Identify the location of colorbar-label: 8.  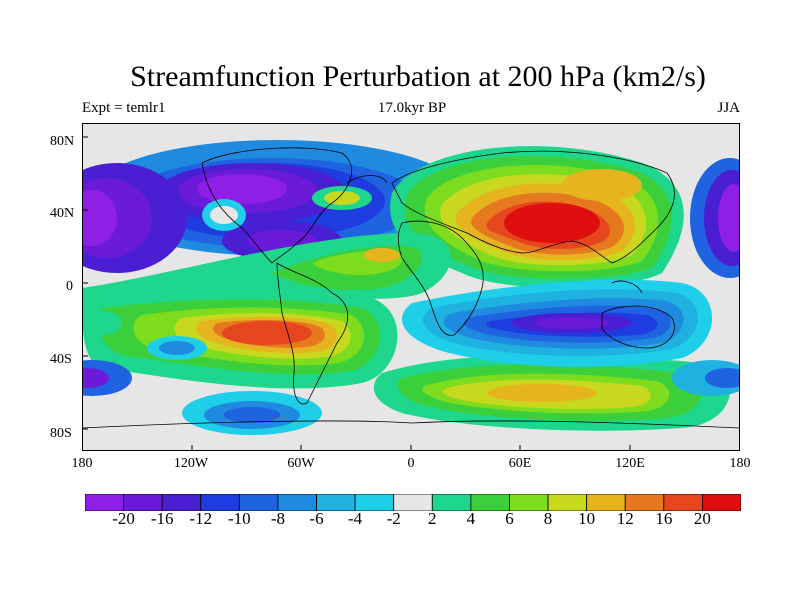
(548, 518).